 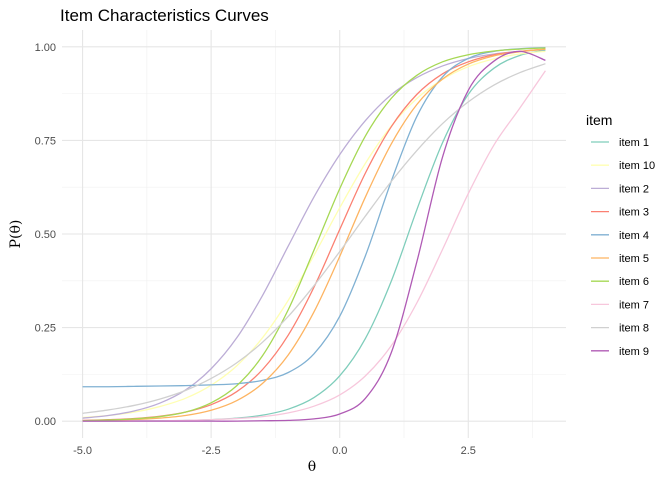 I want to click on chart-title: Item Characteristics Curves, so click(x=164, y=15).